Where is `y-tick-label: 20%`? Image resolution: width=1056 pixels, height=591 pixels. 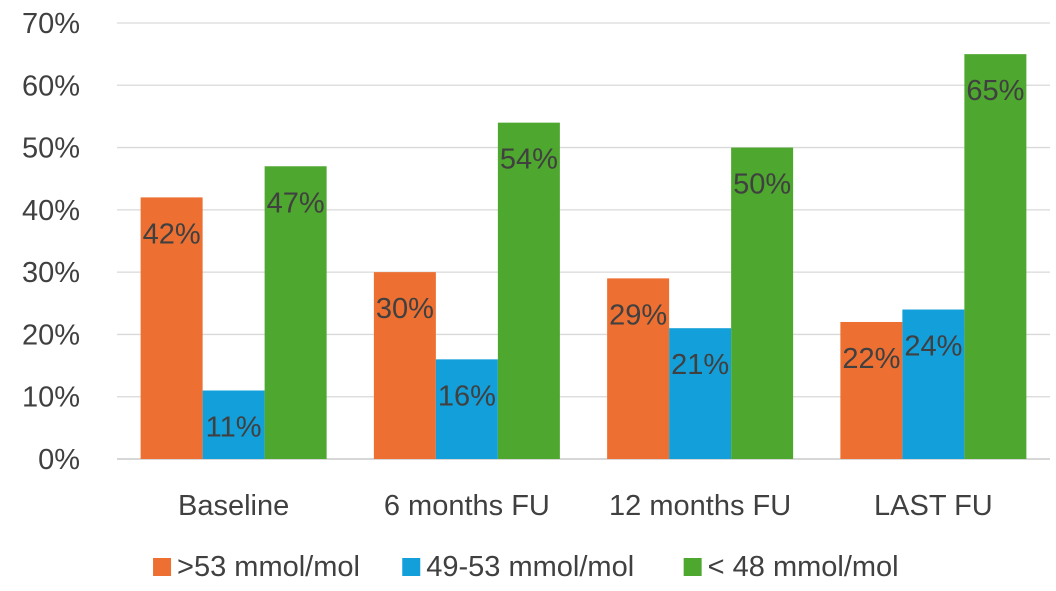 y-tick-label: 20% is located at coordinates (51, 335).